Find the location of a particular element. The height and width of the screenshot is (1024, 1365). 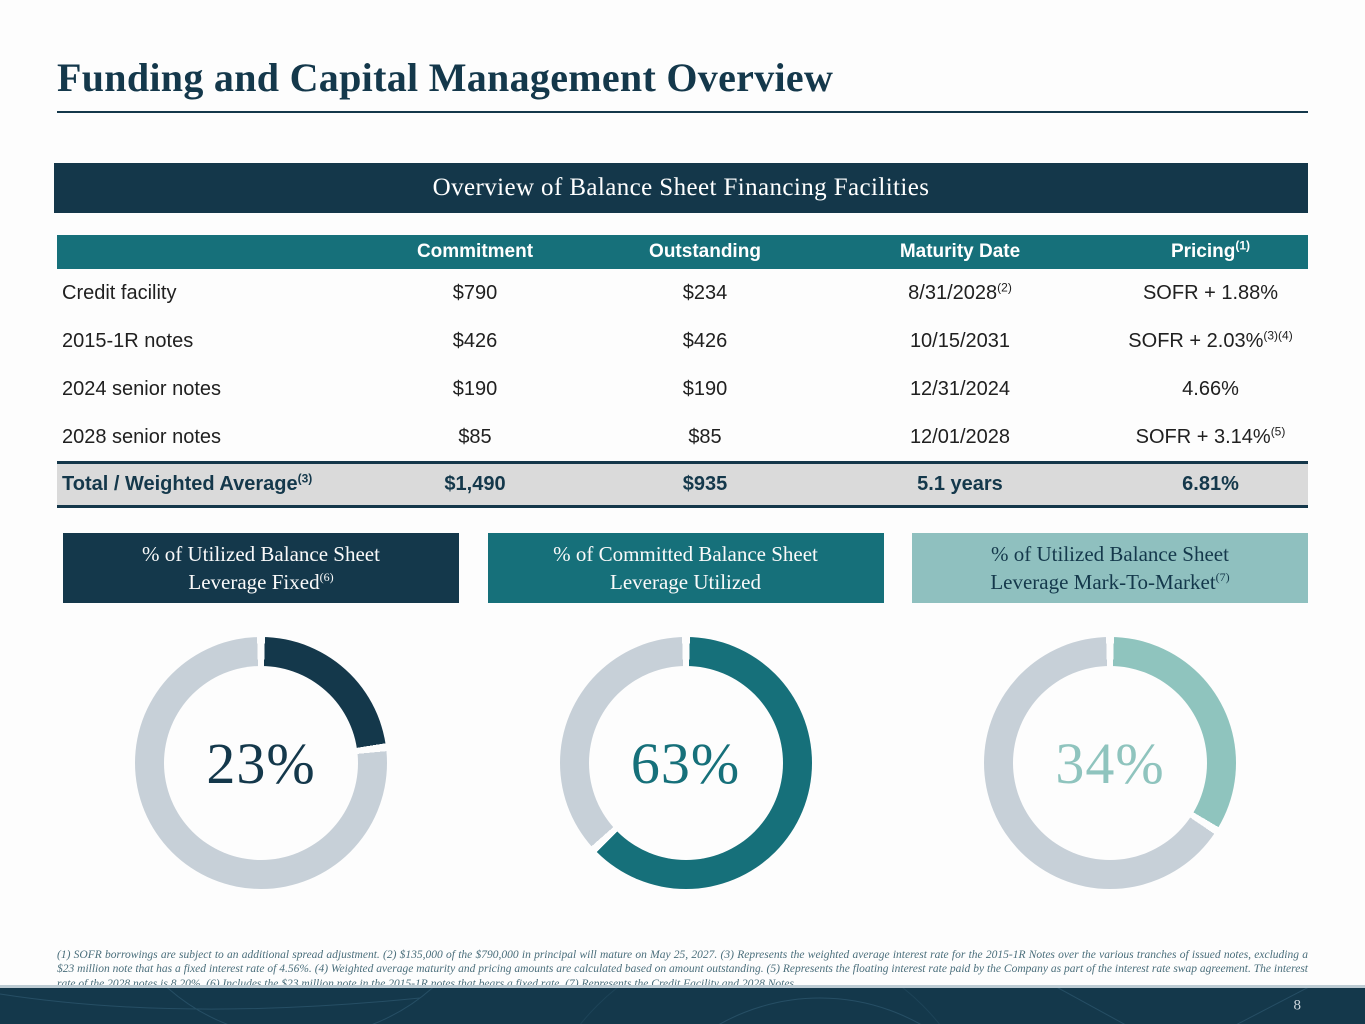

cell-maturity: 8/31/2028(2) is located at coordinates (960, 291).